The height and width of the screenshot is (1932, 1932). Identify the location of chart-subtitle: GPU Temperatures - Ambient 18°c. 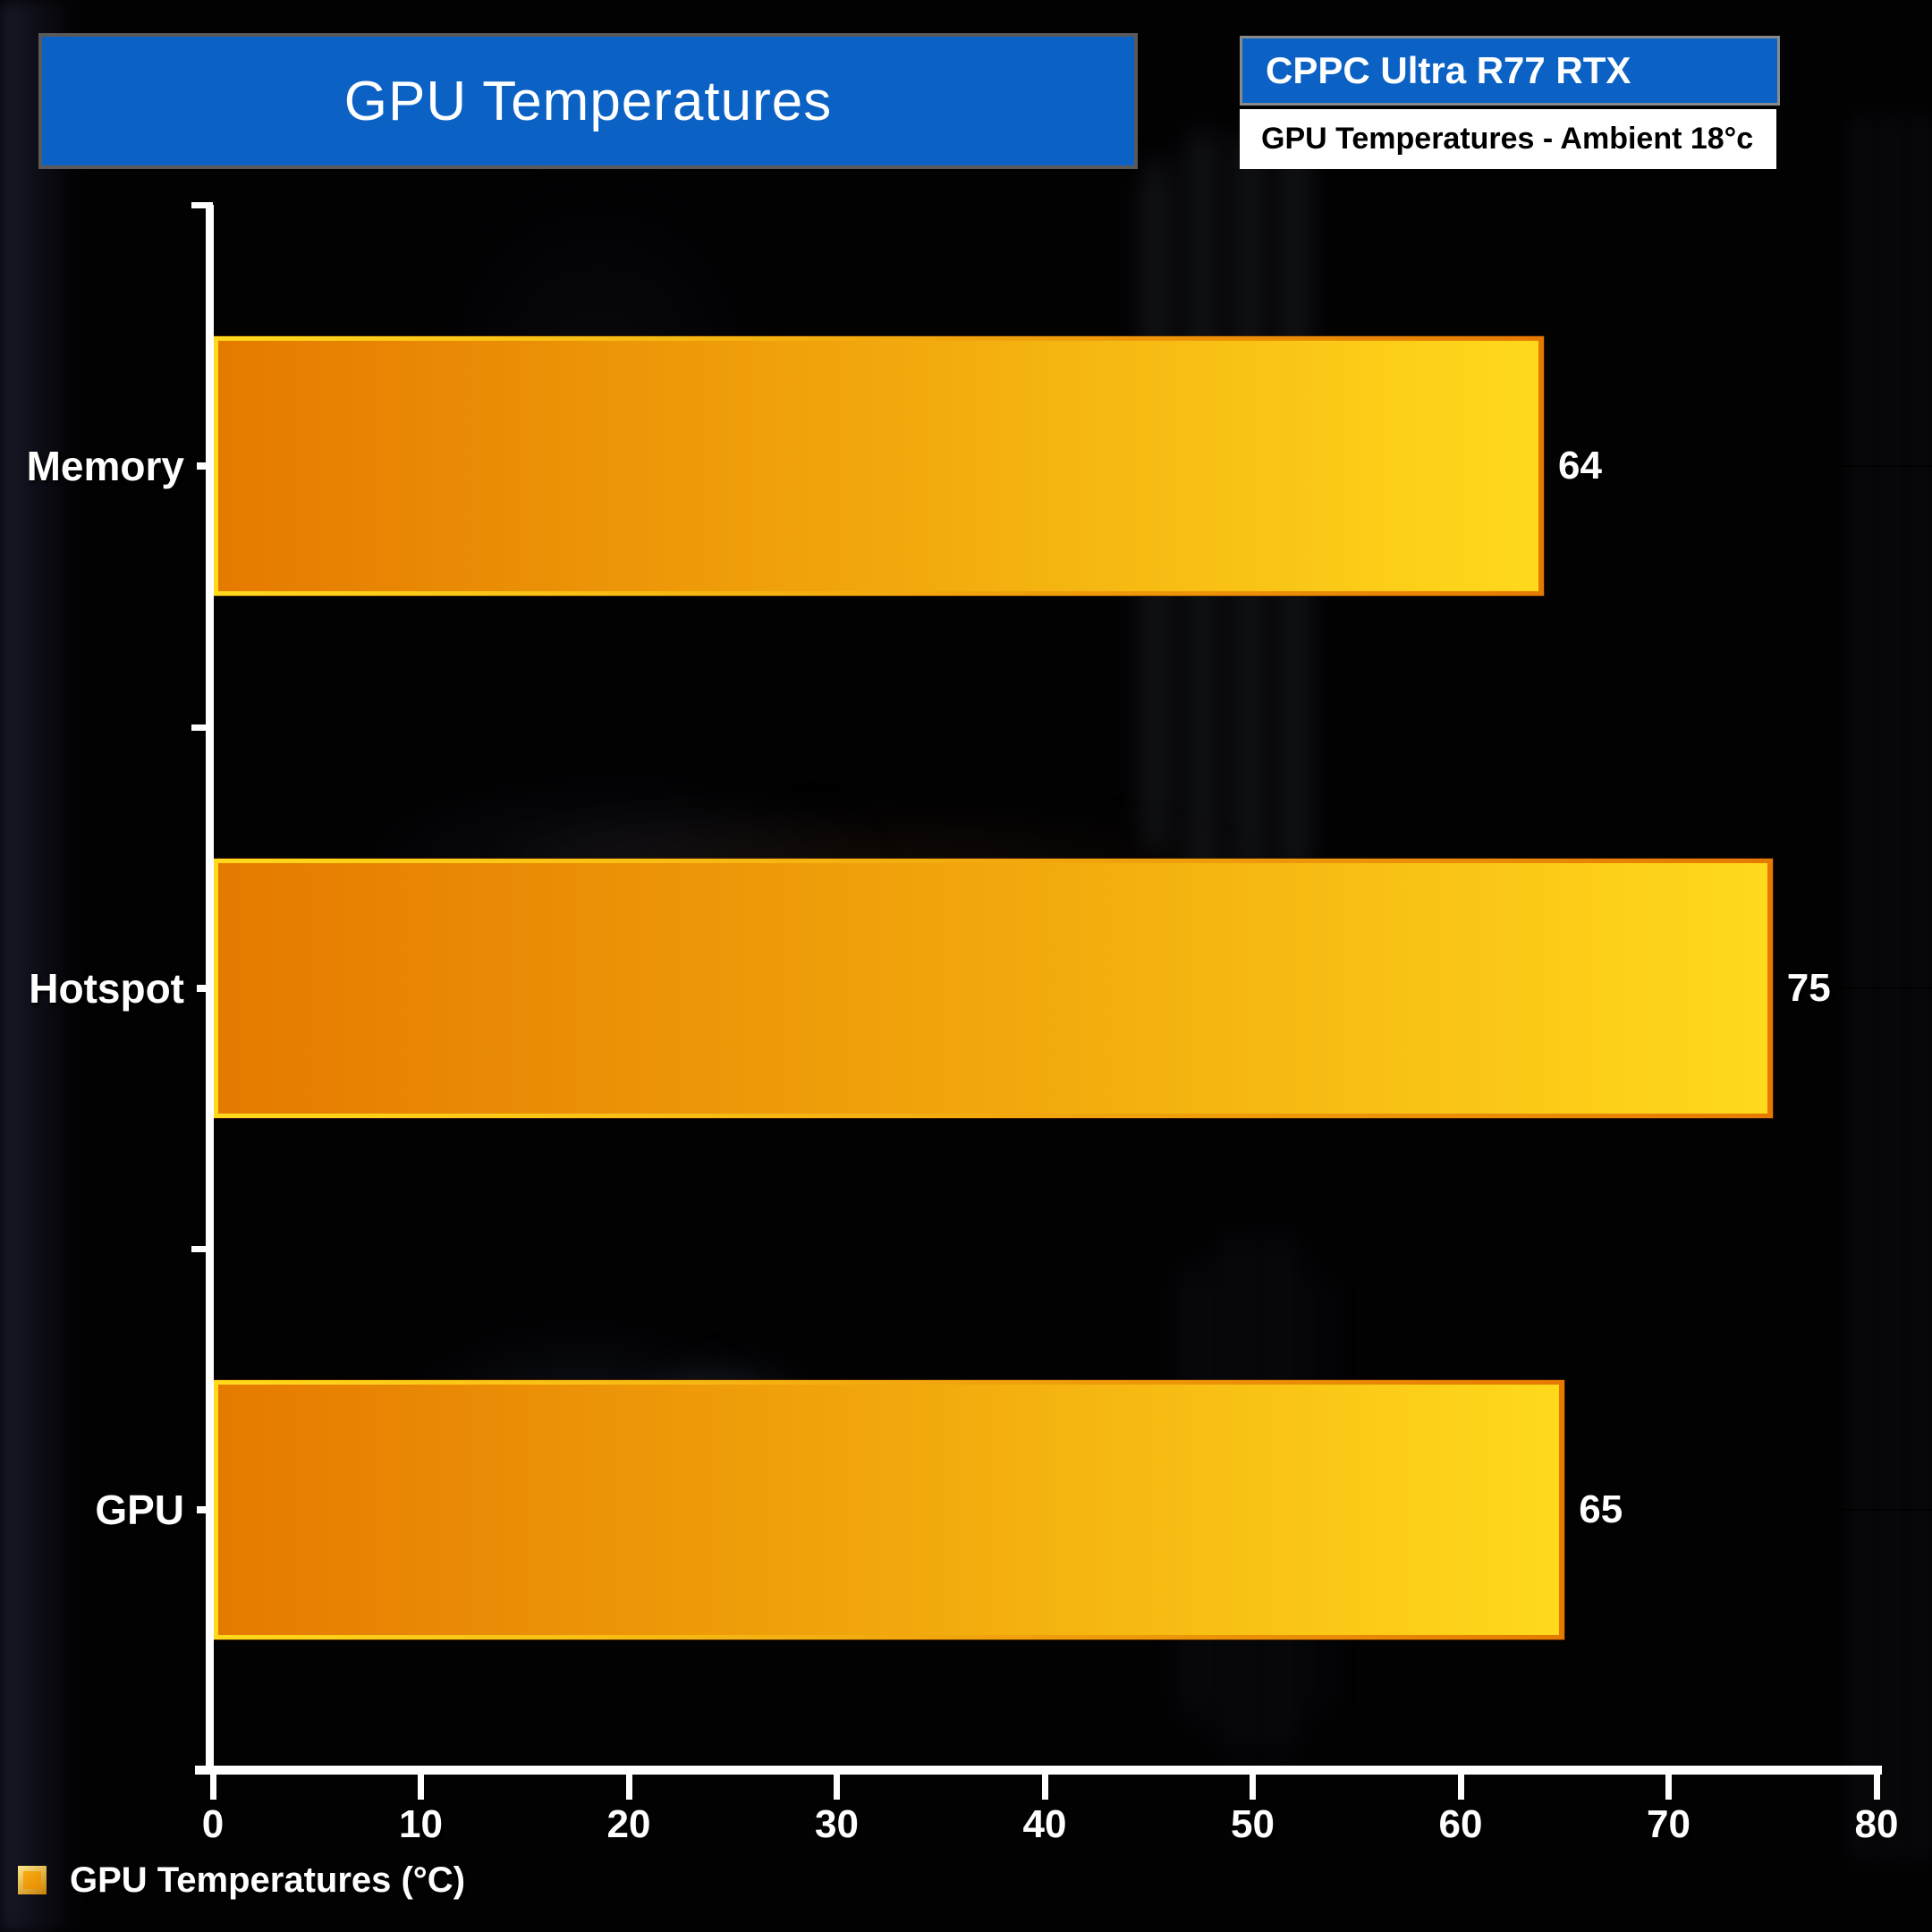
(1507, 139).